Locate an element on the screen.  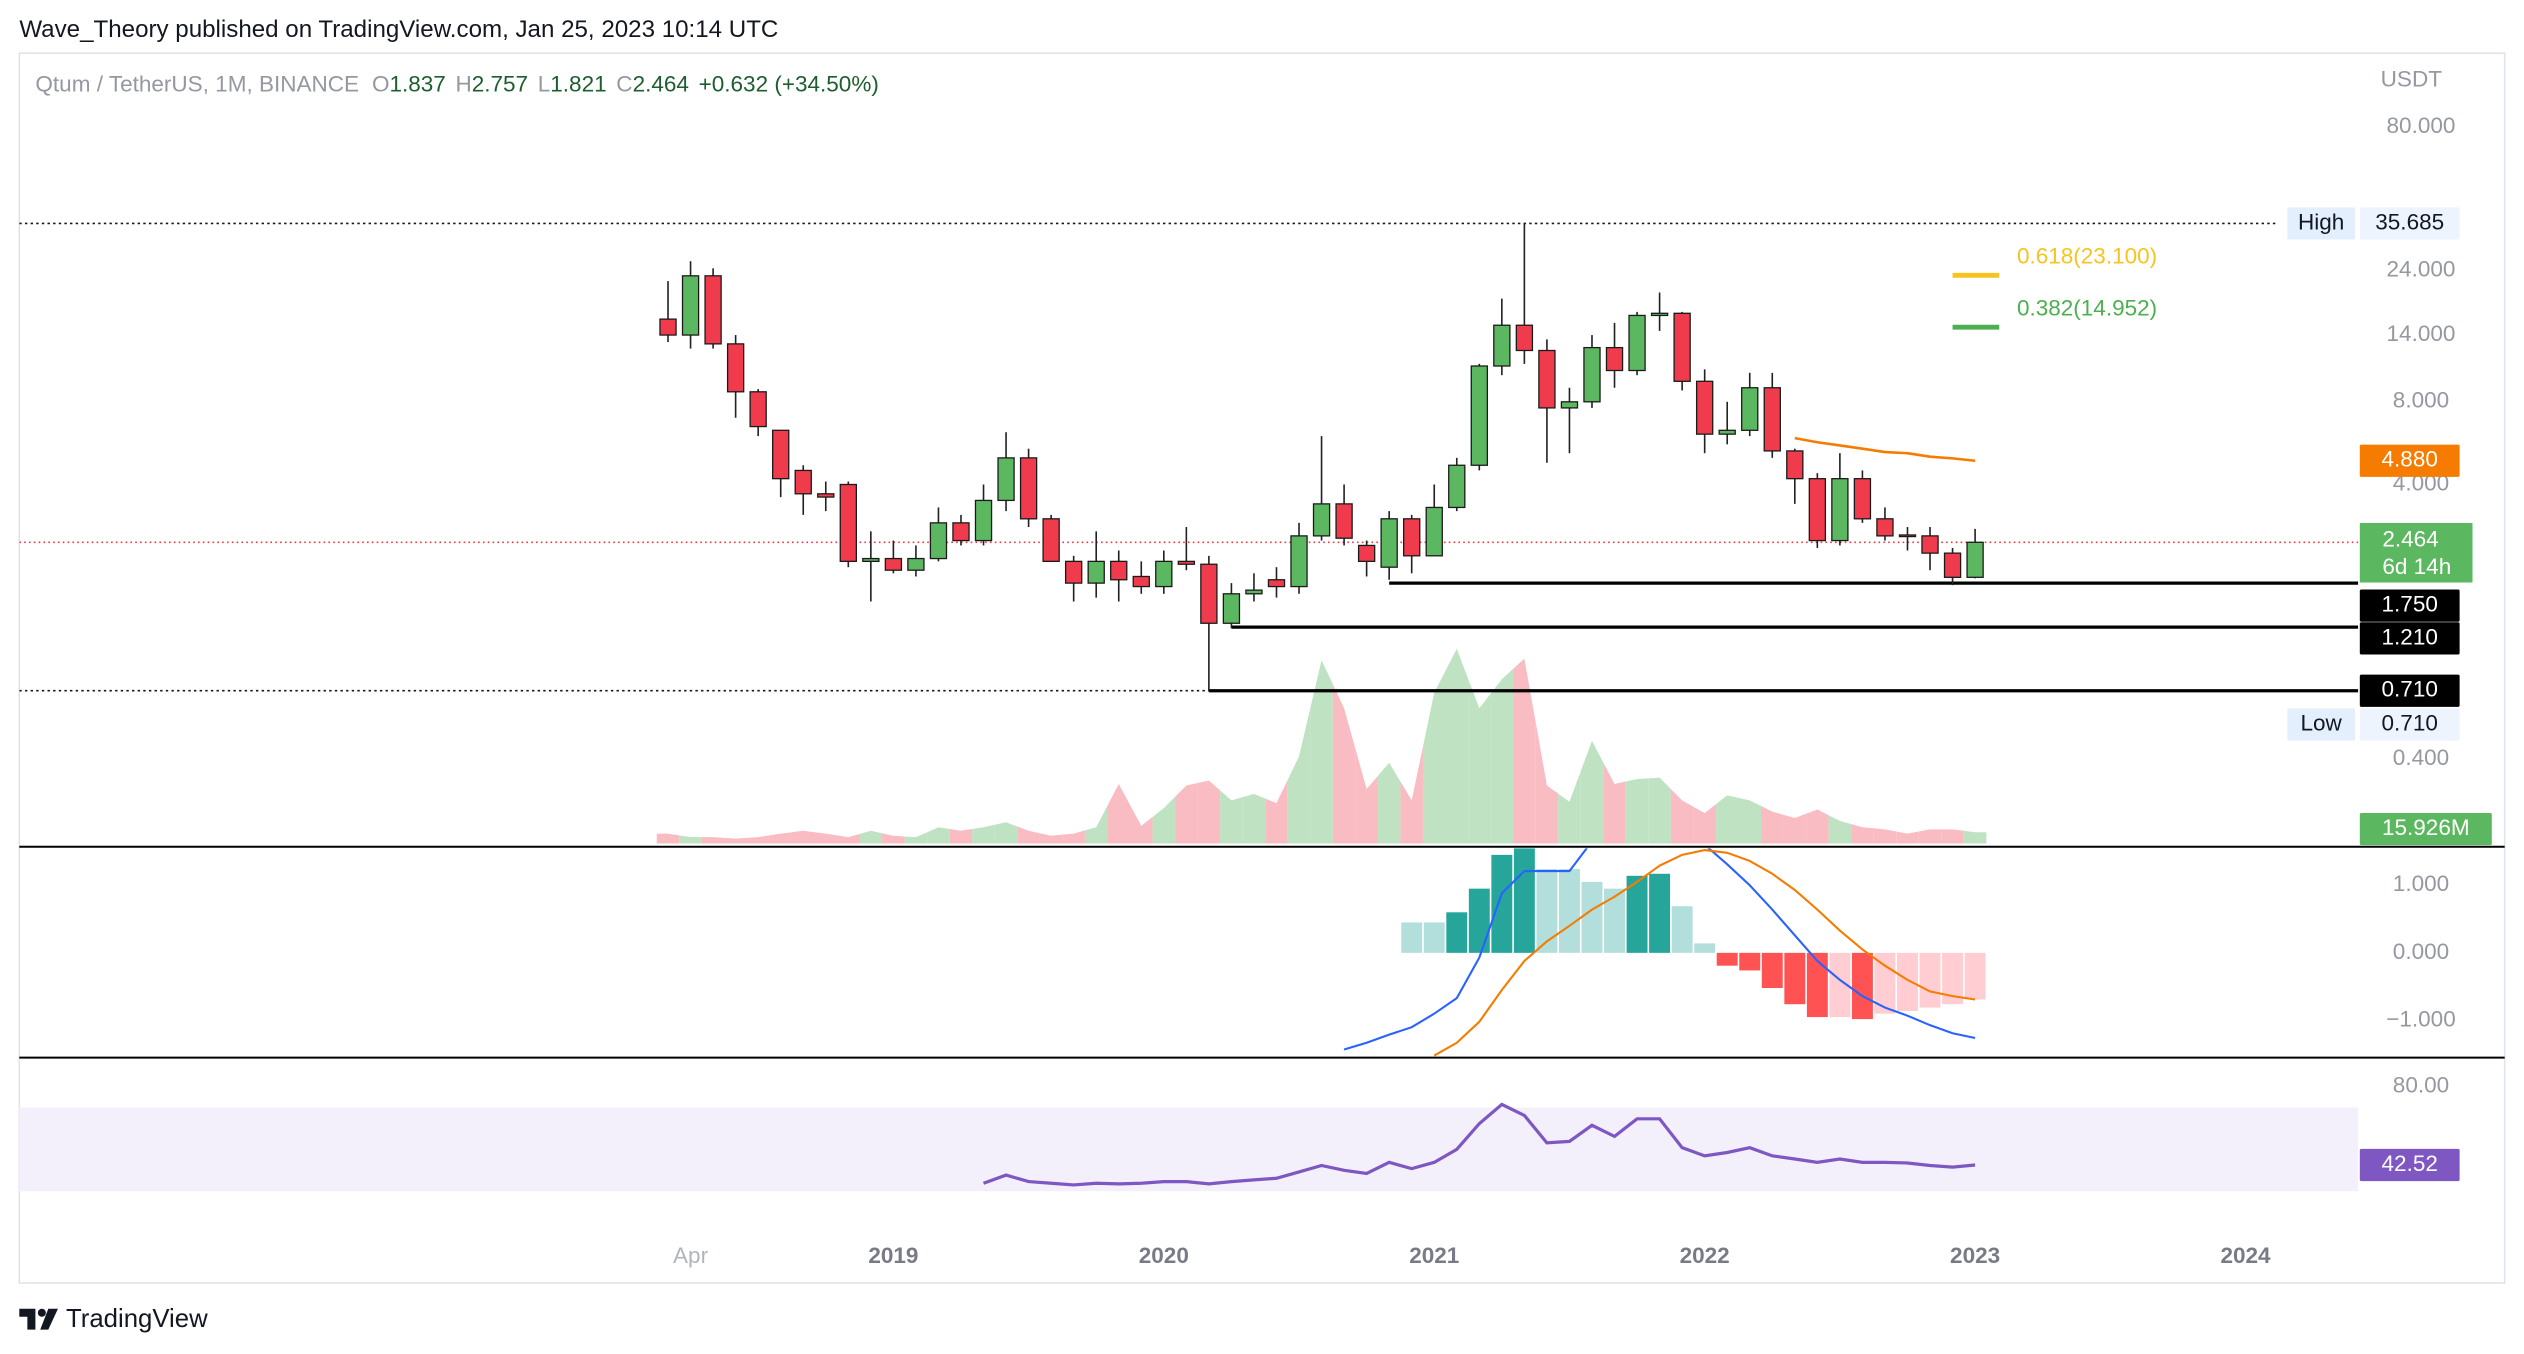
signal-line is located at coordinates (1704, 953).